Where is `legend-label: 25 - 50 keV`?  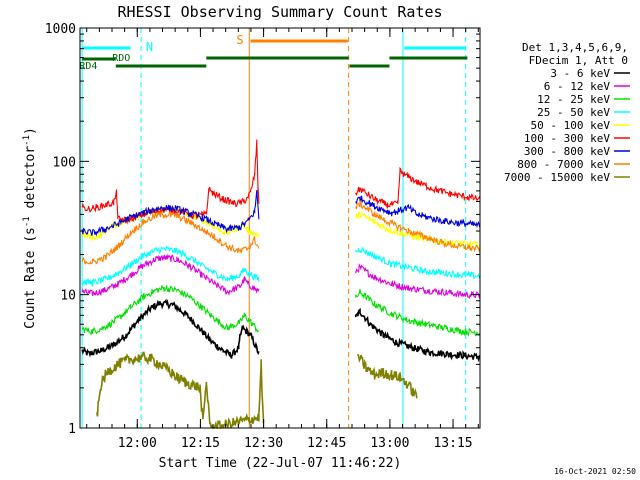 legend-label: 25 - 50 keV is located at coordinates (573, 112).